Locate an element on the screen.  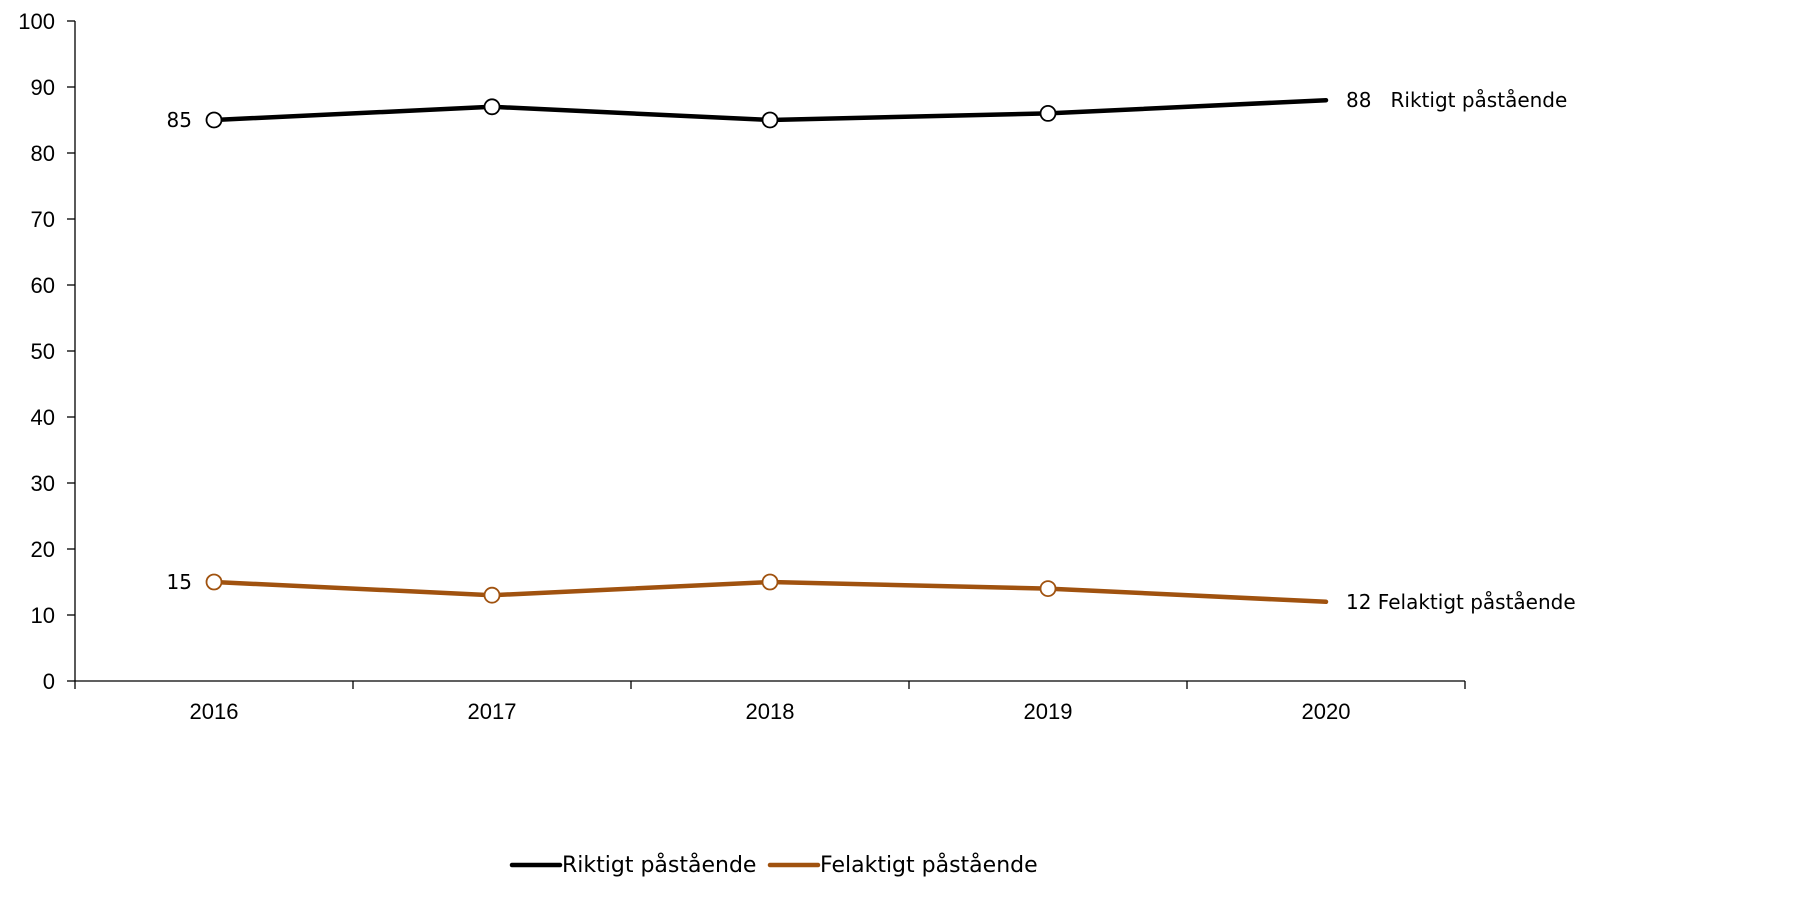
legend-item-2: Felaktigt påstående is located at coordinates (904, 865).